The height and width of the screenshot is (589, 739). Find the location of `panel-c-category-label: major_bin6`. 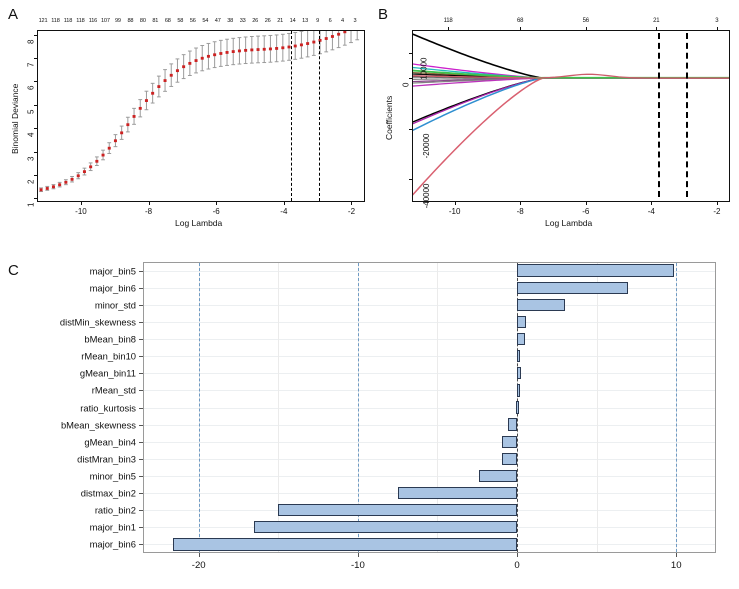

panel-c-category-label: major_bin6 is located at coordinates (112, 544).